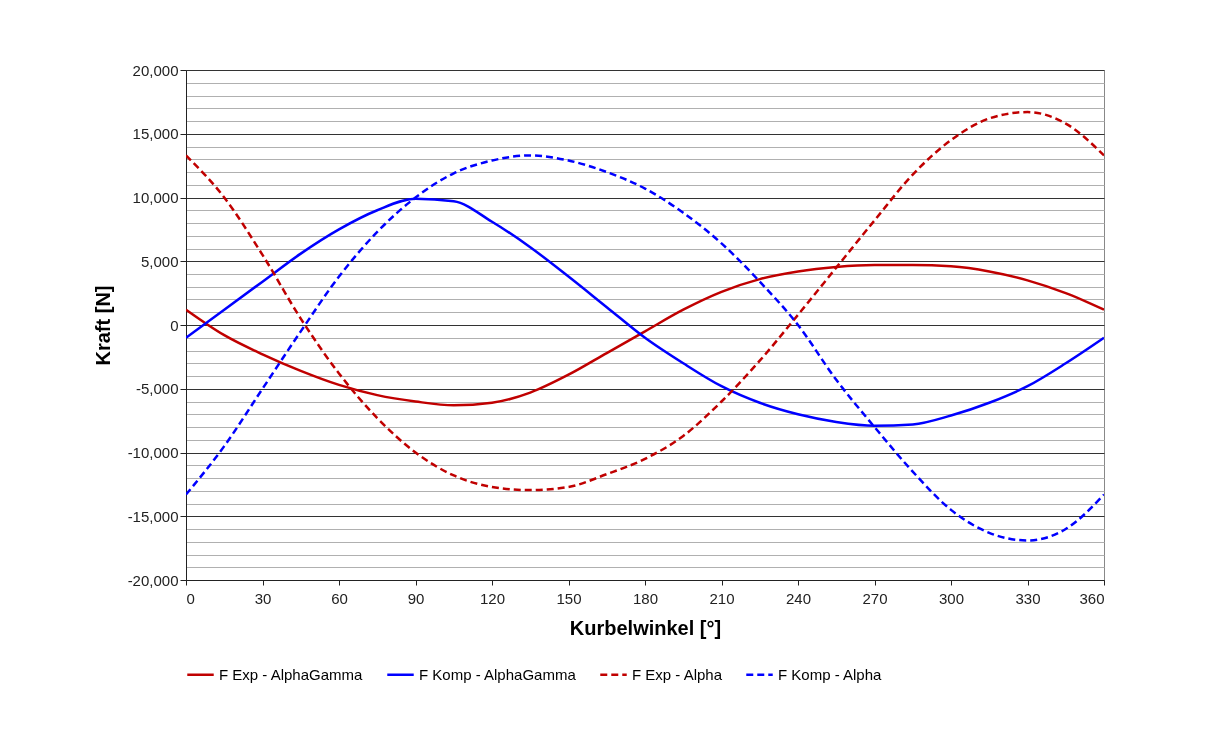  Describe the element at coordinates (498, 674) in the screenshot. I see `legend-label: F Komp - AlphaGamma` at that location.